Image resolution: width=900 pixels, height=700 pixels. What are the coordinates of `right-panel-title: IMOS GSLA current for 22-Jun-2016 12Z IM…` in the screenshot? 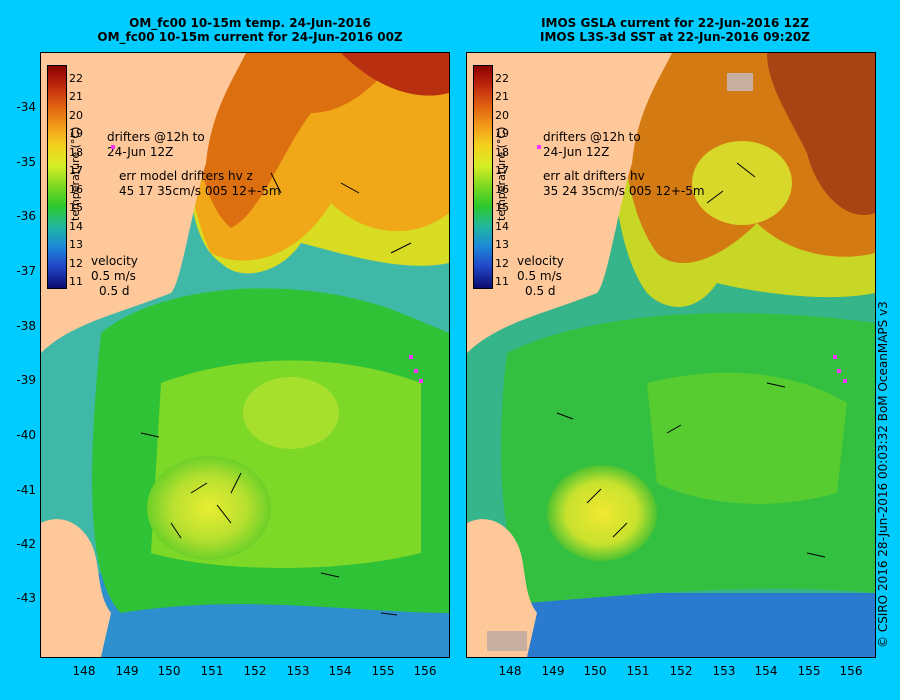 It's located at (675, 30).